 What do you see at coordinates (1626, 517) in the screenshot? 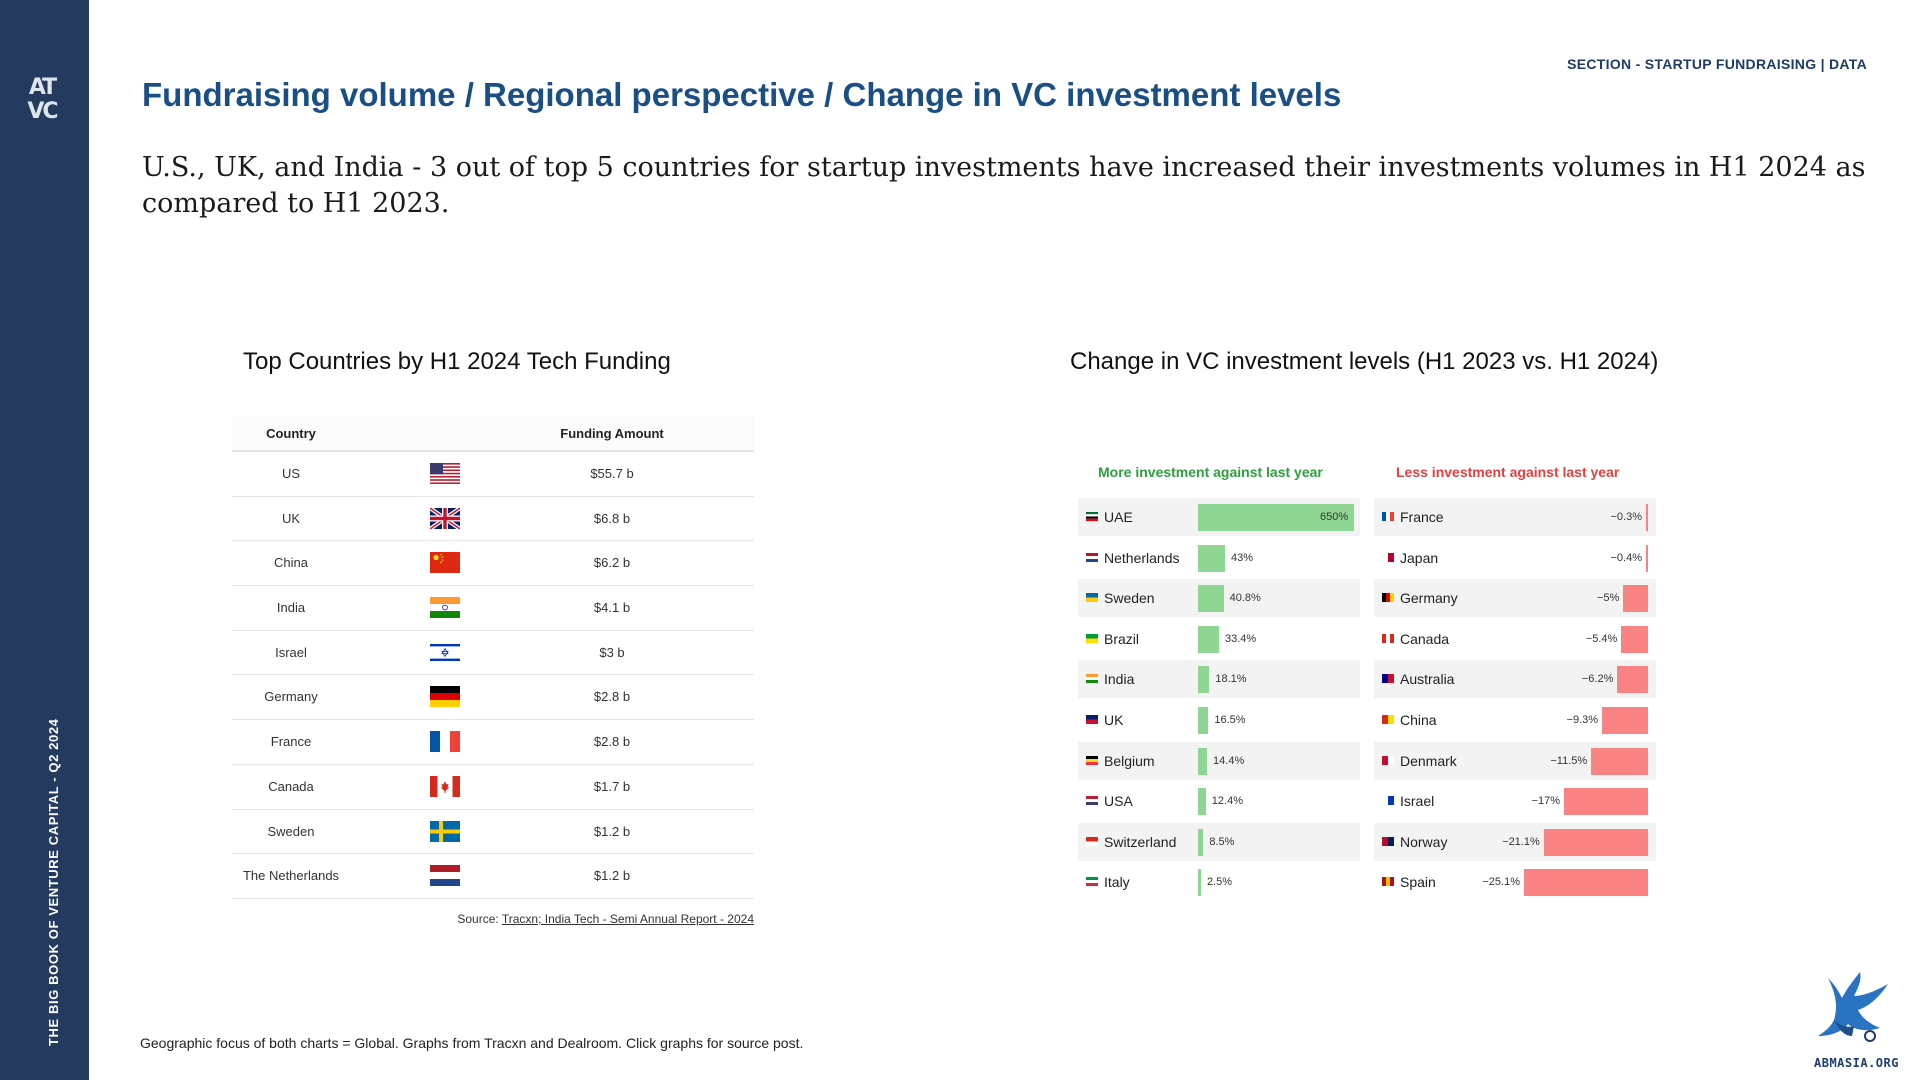
I see `value-label: −0.3%` at bounding box center [1626, 517].